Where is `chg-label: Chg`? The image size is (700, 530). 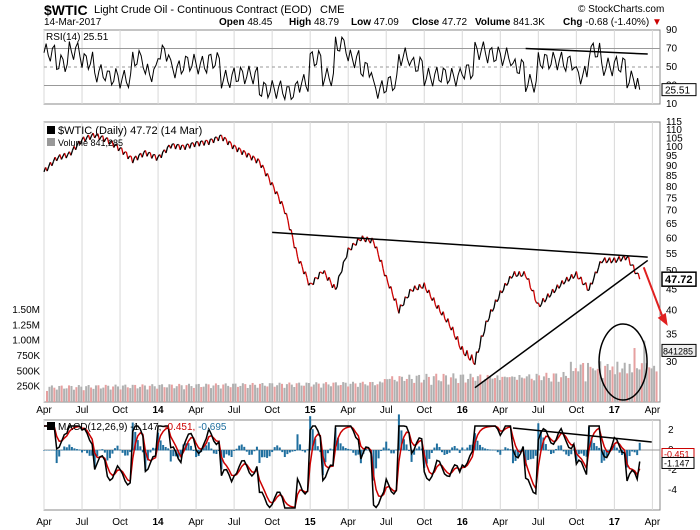 chg-label: Chg is located at coordinates (573, 22).